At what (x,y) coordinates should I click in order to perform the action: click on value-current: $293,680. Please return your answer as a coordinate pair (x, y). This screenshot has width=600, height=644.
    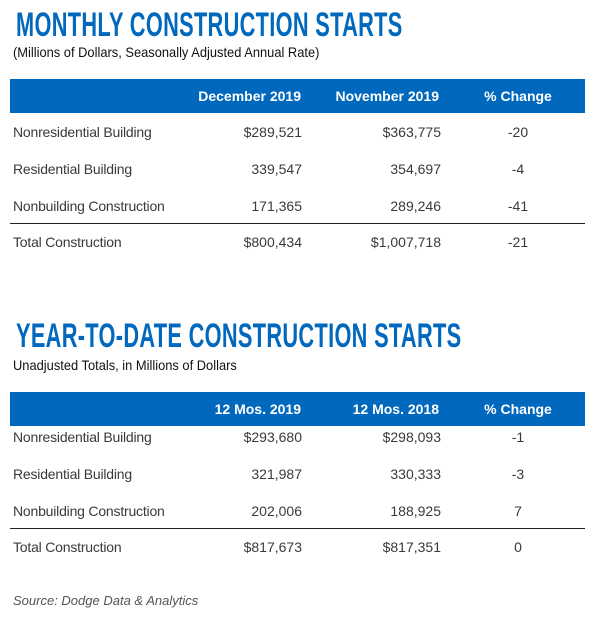
    Looking at the image, I should click on (272, 437).